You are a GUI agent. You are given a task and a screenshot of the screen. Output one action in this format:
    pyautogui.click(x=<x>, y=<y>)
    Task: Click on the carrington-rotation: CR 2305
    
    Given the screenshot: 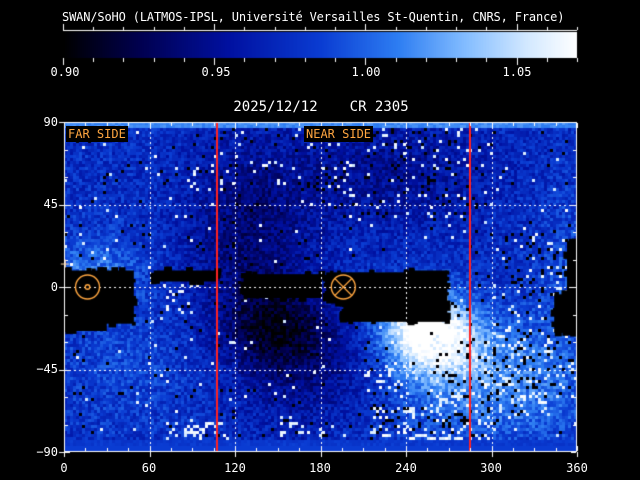 What is the action you would take?
    pyautogui.click(x=379, y=107)
    